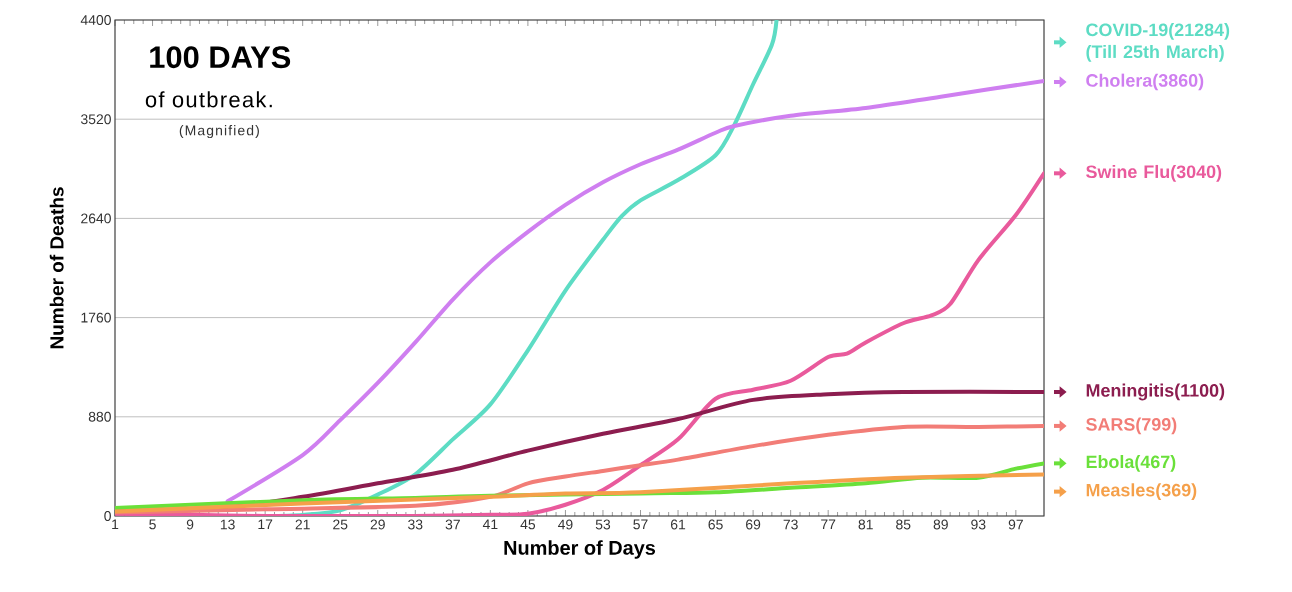 Image resolution: width=1292 pixels, height=592 pixels. Describe the element at coordinates (208, 99) in the screenshot. I see `text: of outbreak.` at that location.